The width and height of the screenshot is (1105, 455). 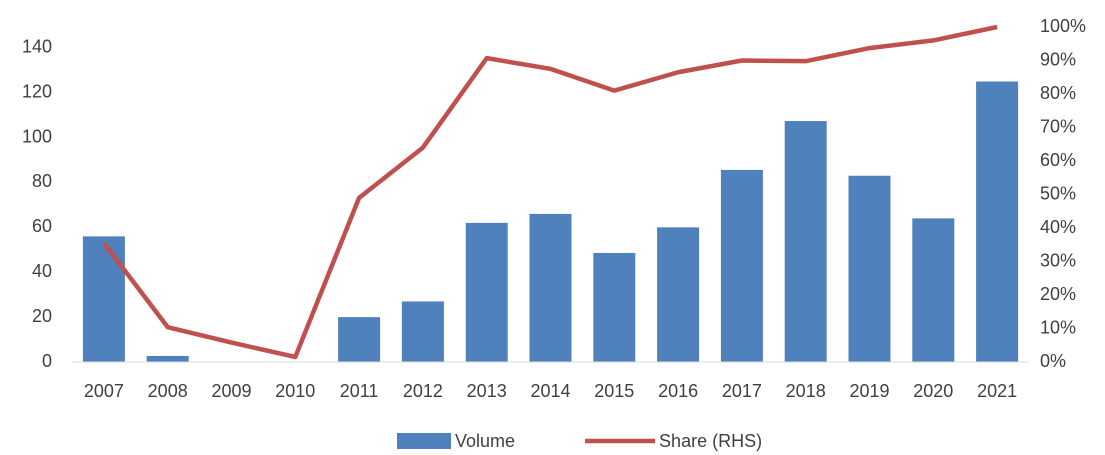 I want to click on y2-tick-label: 70%, so click(x=1058, y=126).